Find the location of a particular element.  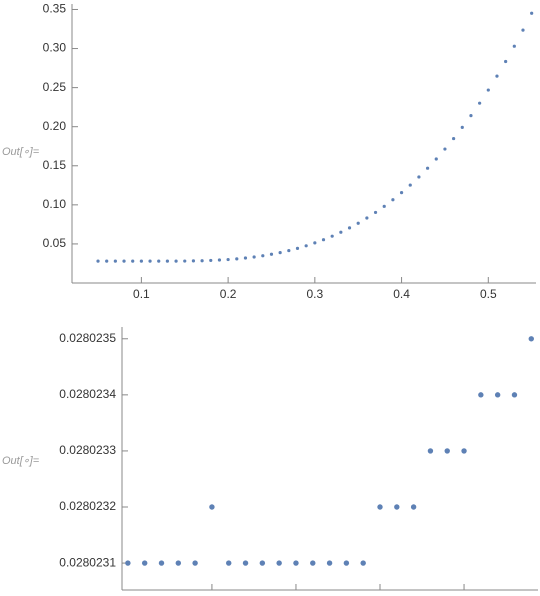

y-tick-label: 0.0280235 is located at coordinates (87, 338).